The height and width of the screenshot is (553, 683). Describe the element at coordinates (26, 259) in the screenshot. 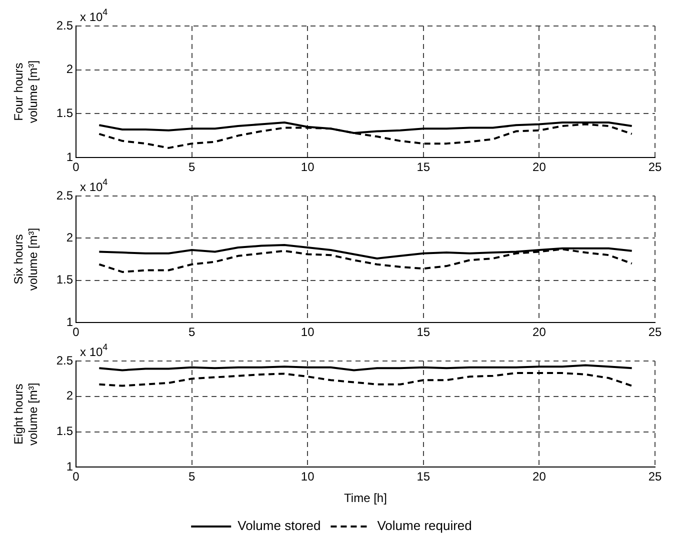

I see `y-axis-title: Six hours volume [m³]` at that location.